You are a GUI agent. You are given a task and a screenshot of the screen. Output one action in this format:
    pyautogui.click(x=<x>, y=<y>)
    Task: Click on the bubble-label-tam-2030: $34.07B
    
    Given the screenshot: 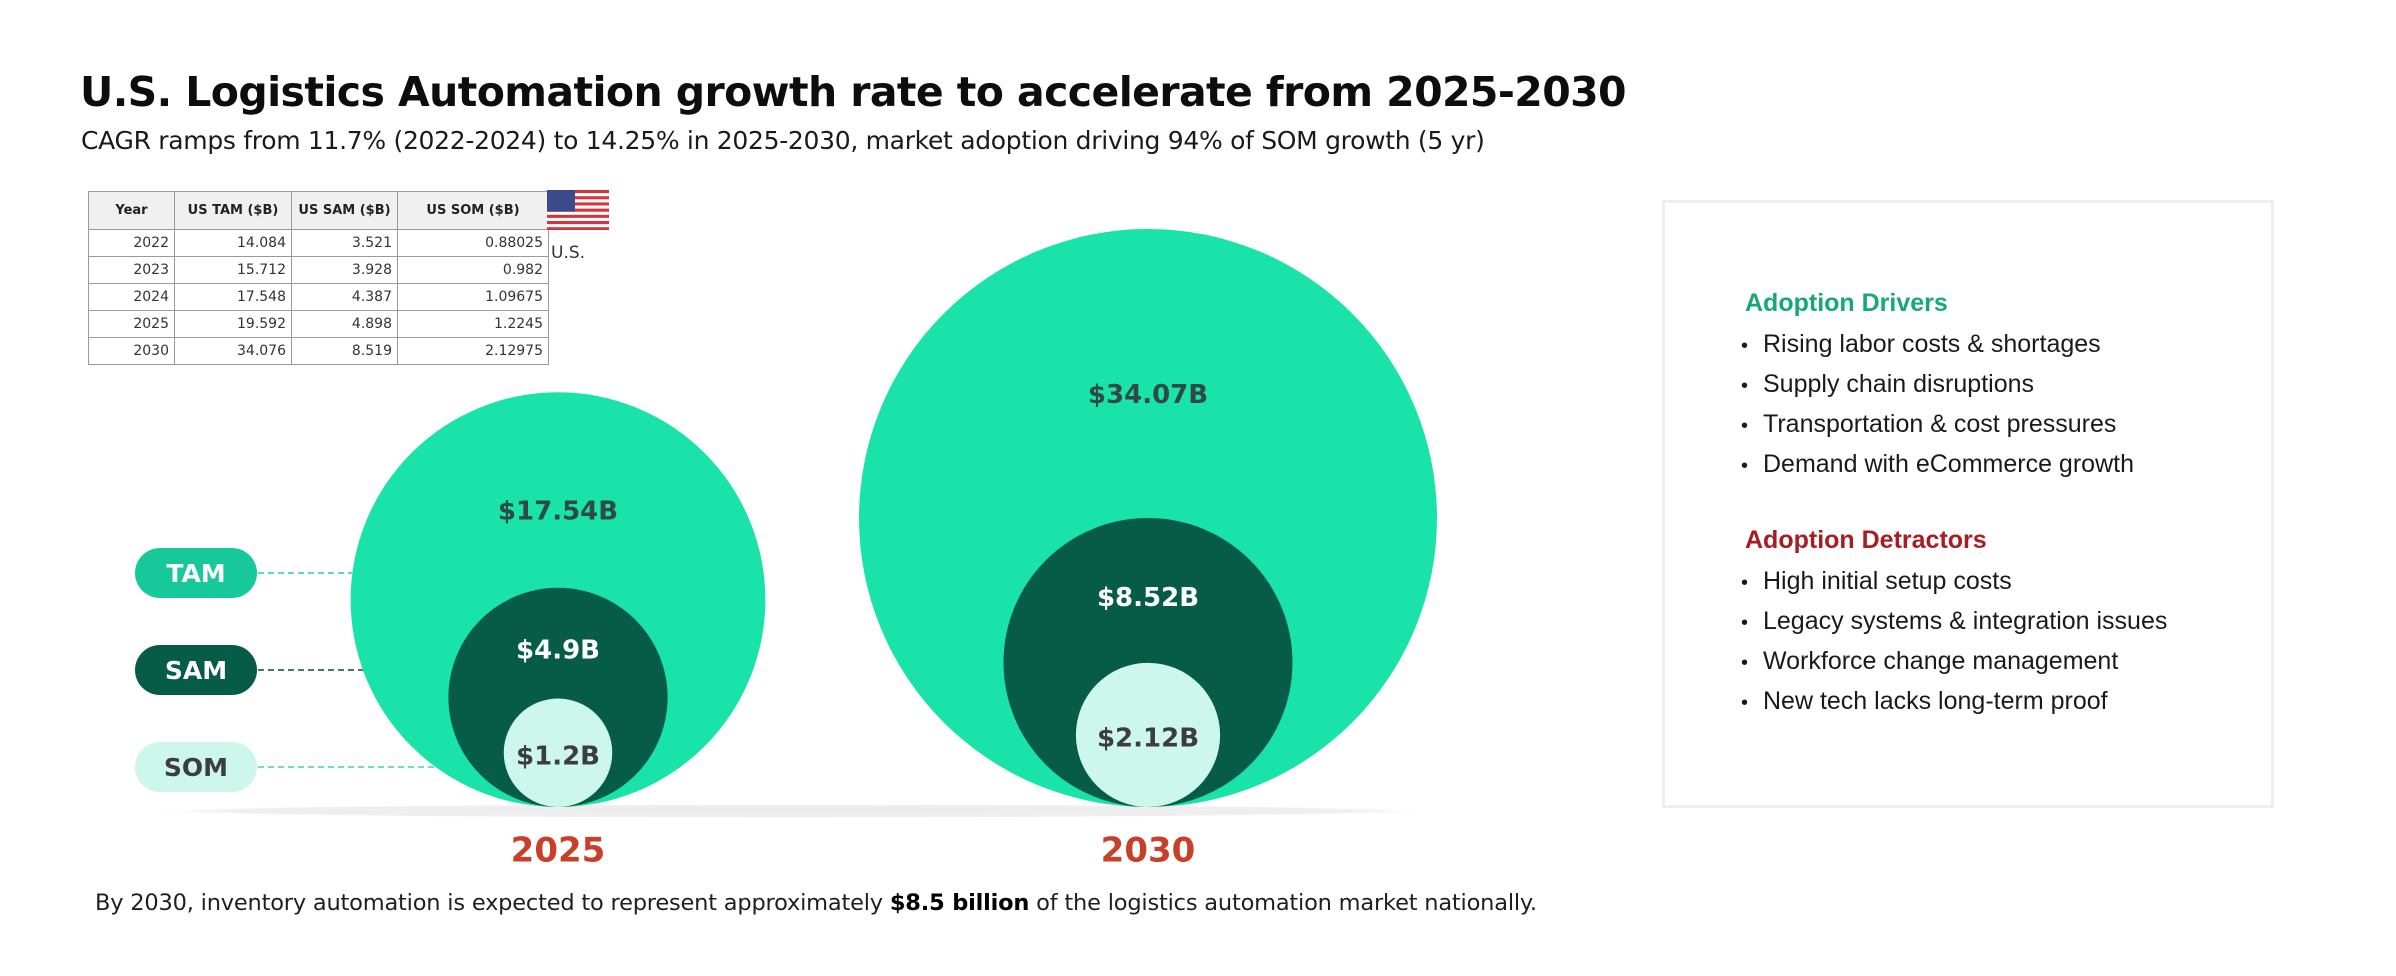 What is the action you would take?
    pyautogui.click(x=1148, y=395)
    